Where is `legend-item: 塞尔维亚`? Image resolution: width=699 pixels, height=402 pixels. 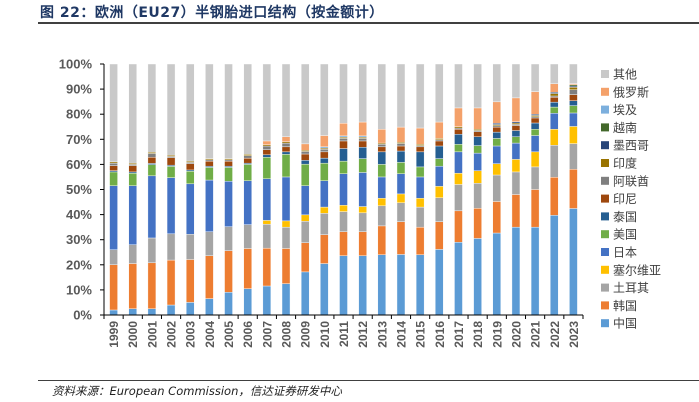 legend-item: 塞尔维亚 is located at coordinates (631, 269).